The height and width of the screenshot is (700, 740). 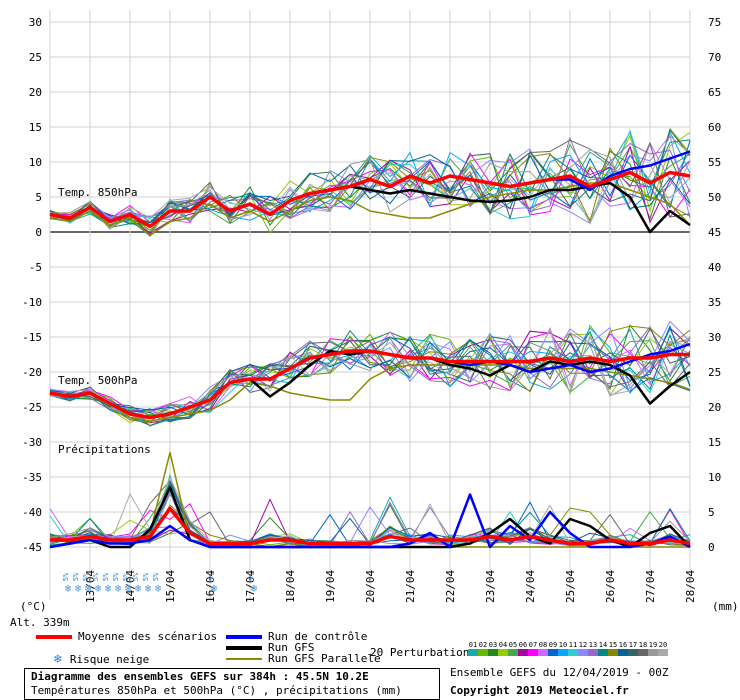 What do you see at coordinates (410, 586) in the screenshot?
I see `date-label: 21/04` at bounding box center [410, 586].